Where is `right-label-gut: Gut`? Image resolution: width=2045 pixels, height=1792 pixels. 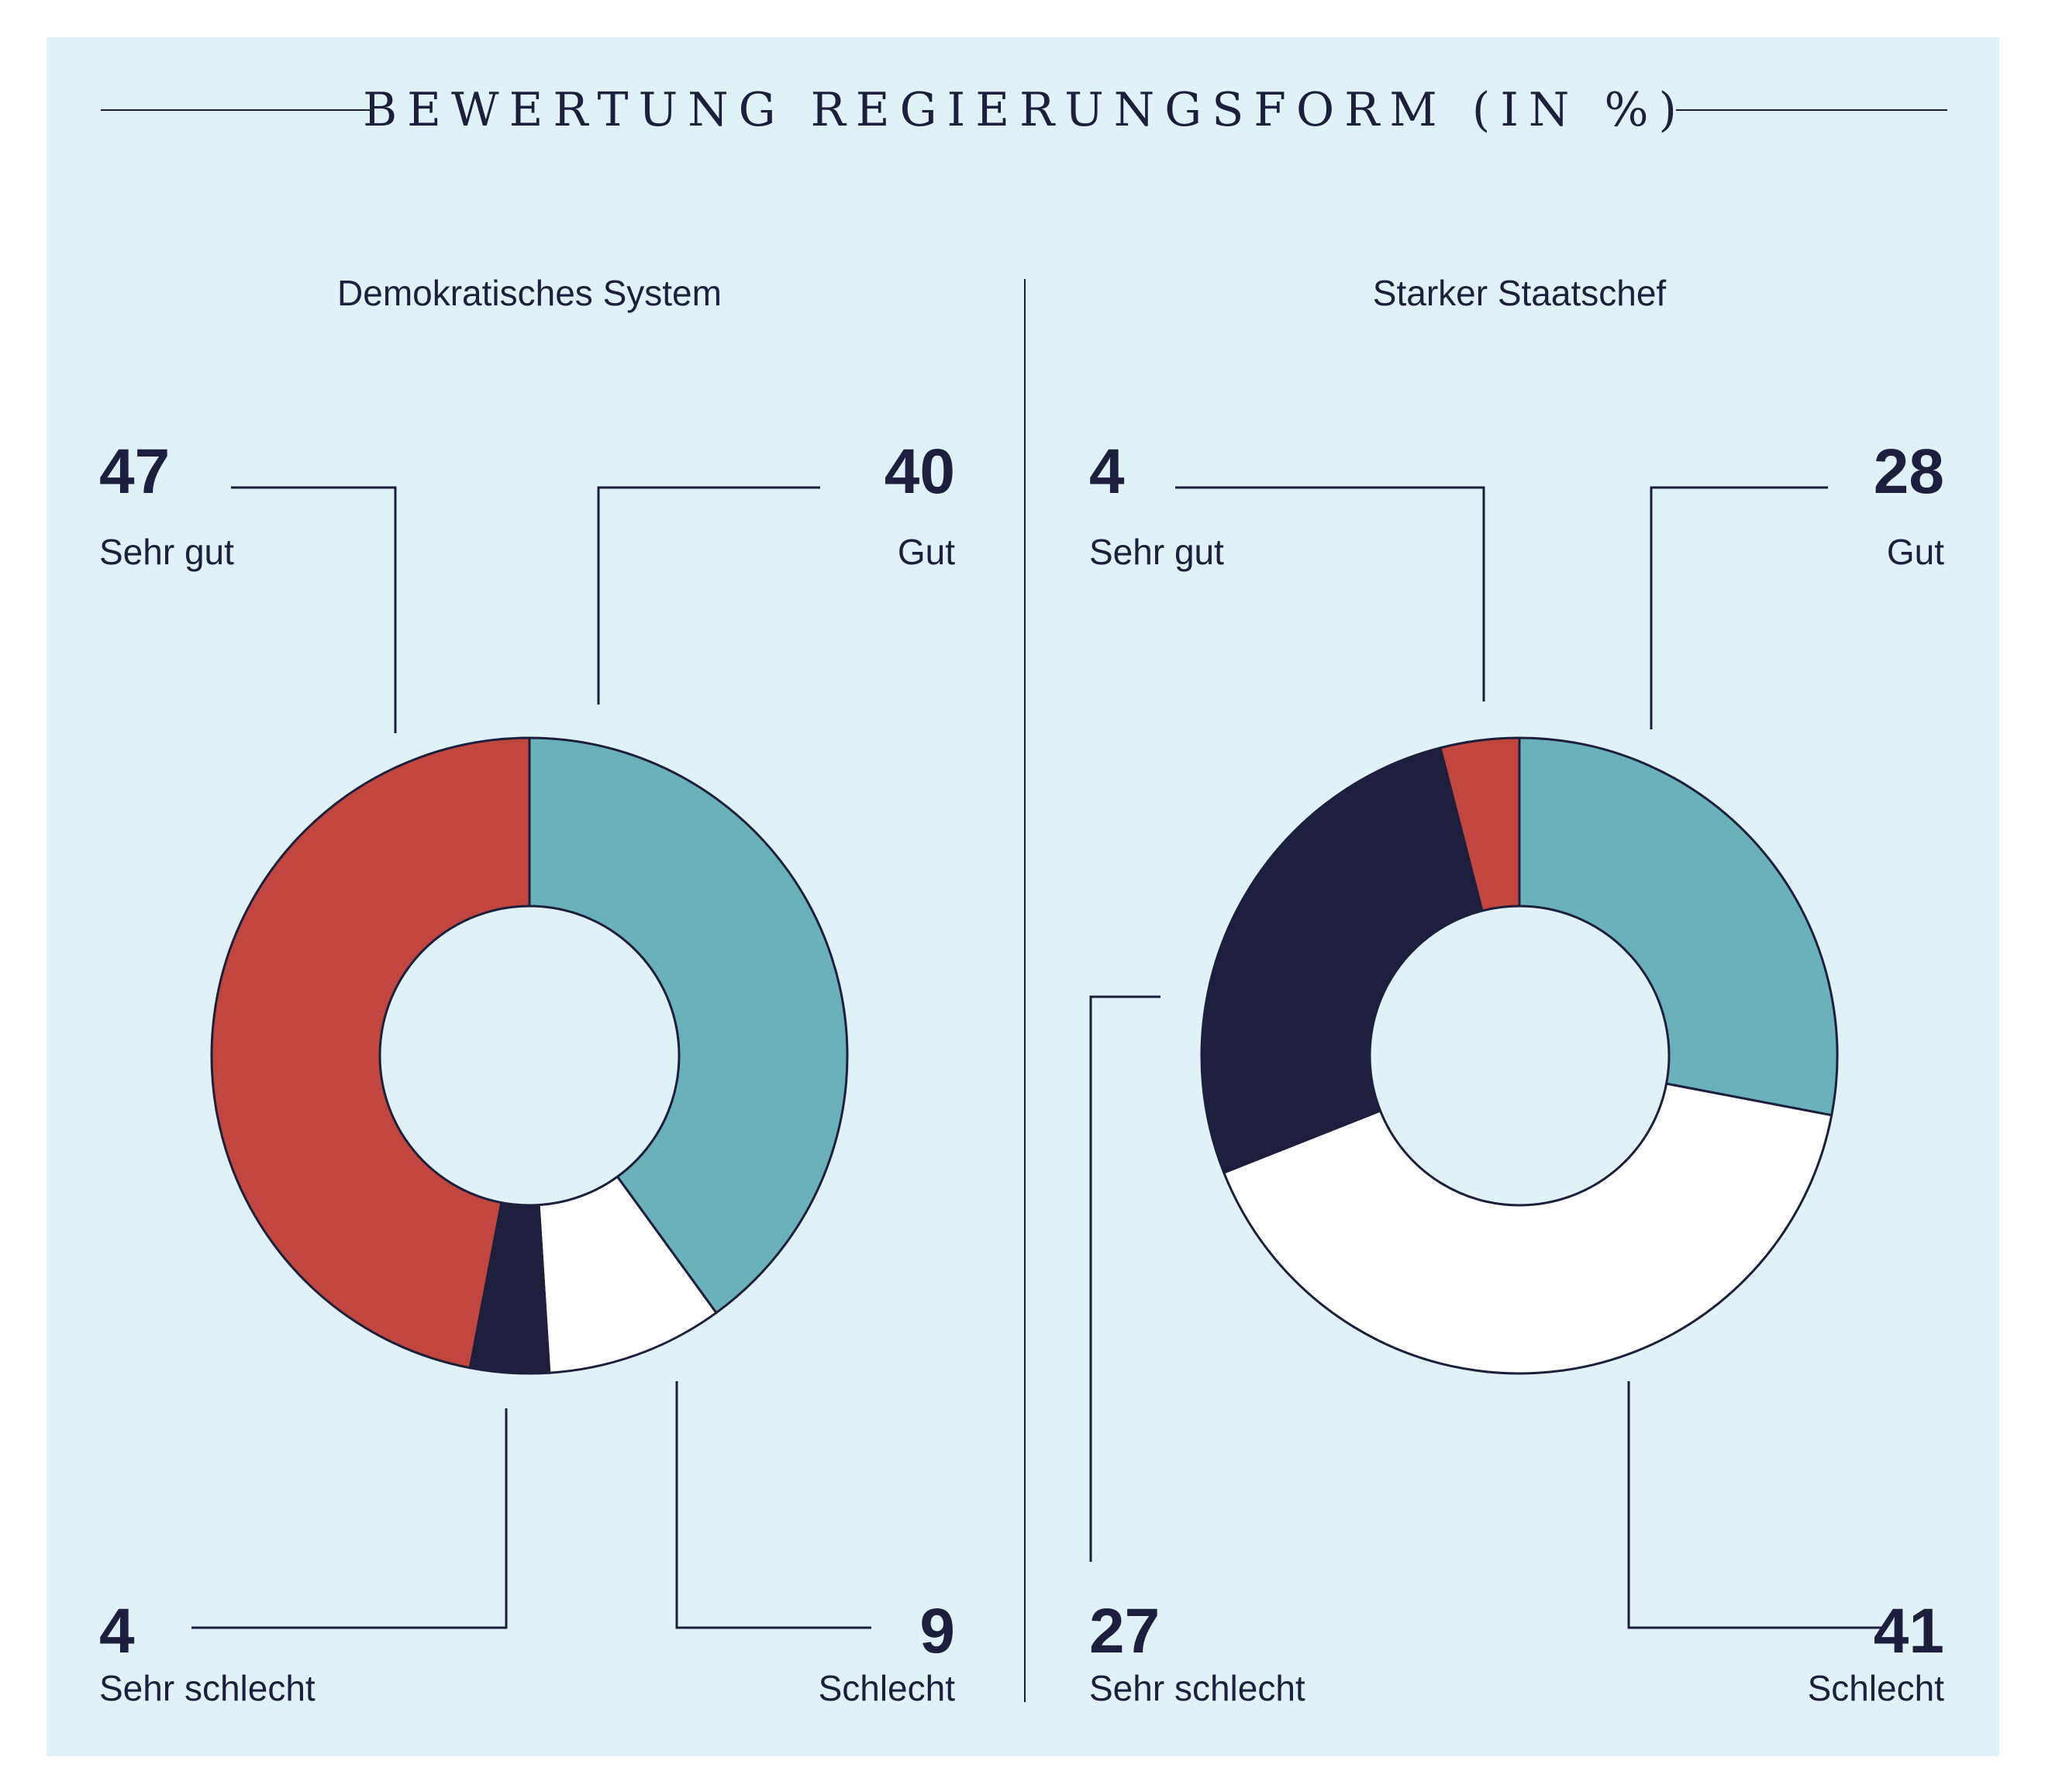 right-label-gut: Gut is located at coordinates (1915, 552).